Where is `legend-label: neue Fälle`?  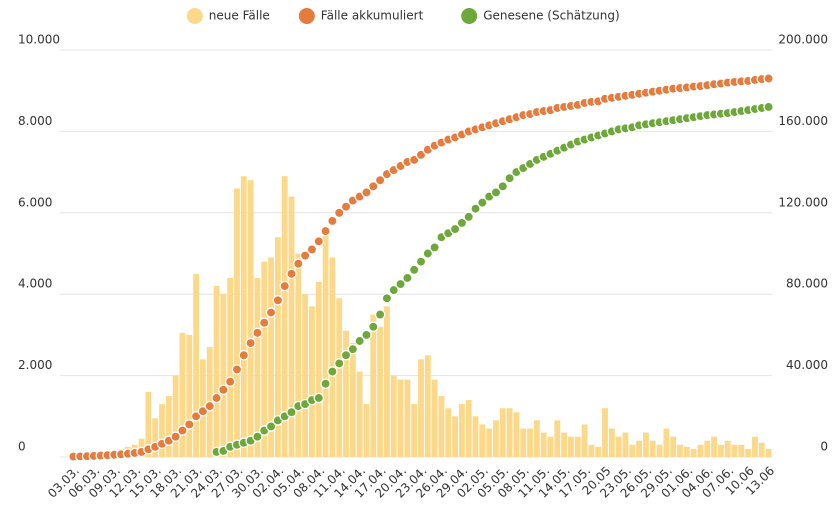 legend-label: neue Fälle is located at coordinates (239, 16).